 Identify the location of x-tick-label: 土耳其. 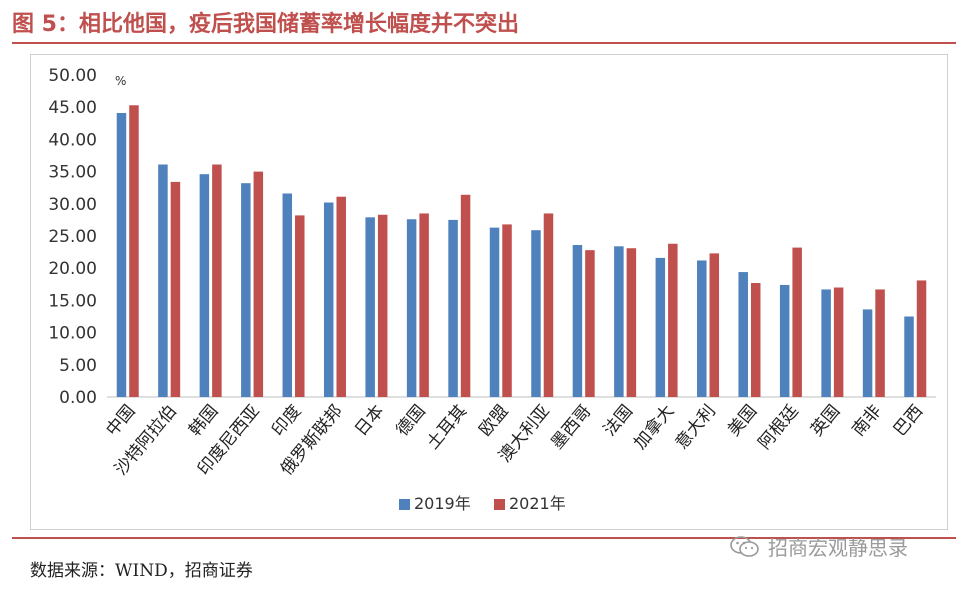
(447, 427).